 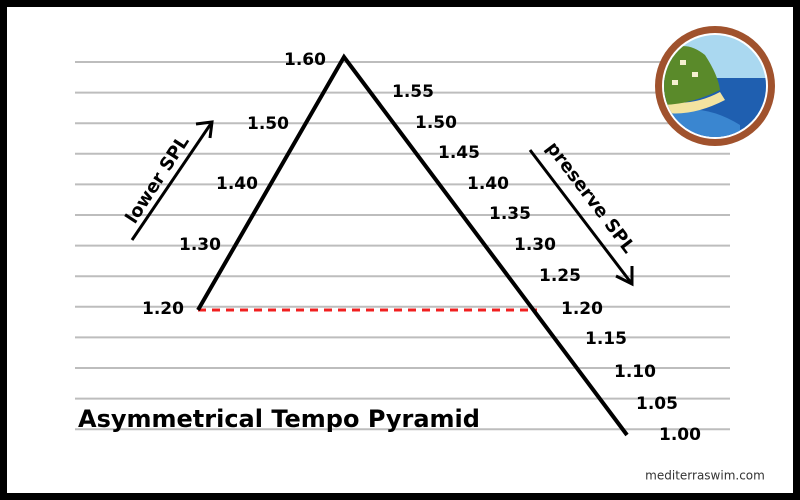 I want to click on tempo-label: 1.05, so click(x=657, y=404).